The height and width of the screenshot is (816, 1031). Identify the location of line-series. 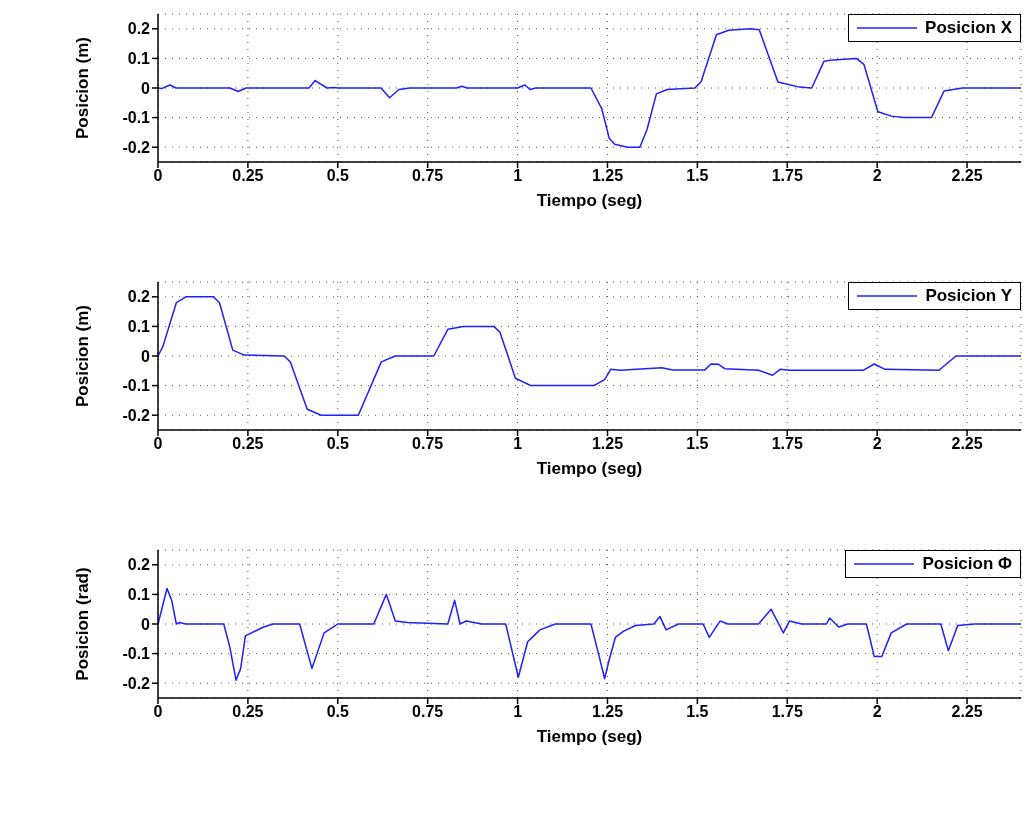
(589, 634).